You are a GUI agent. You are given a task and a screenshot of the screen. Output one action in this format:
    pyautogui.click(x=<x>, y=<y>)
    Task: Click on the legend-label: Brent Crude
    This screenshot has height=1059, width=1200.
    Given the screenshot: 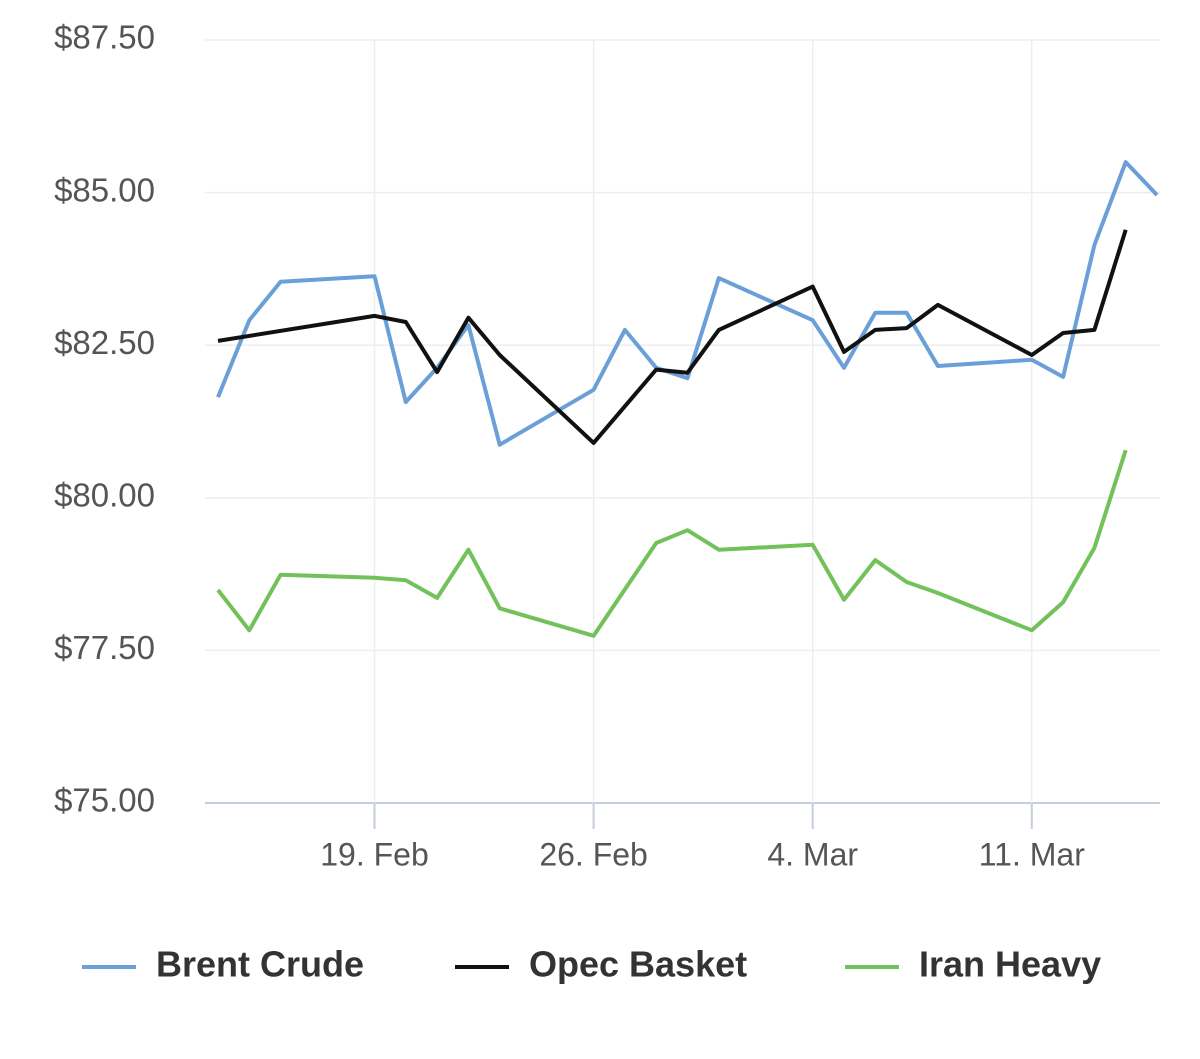 What is the action you would take?
    pyautogui.click(x=260, y=964)
    